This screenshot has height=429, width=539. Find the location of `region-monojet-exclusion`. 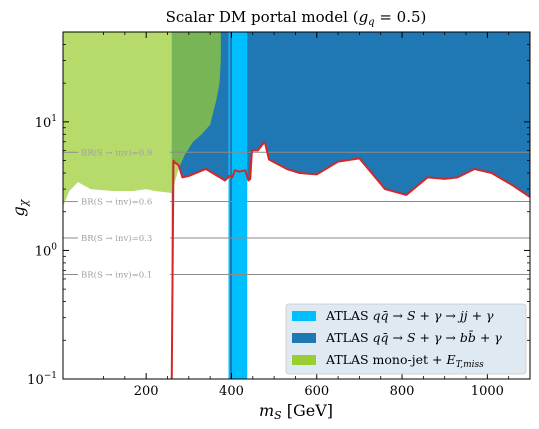

region-monojet-exclusion is located at coordinates (142, 119).